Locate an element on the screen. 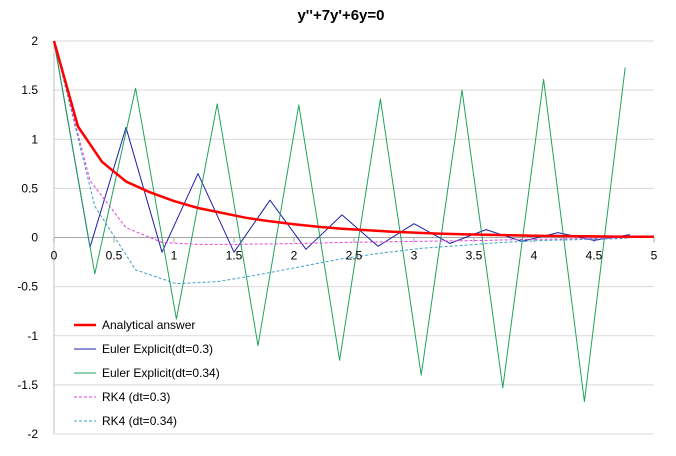  legend-item: Euler Explicit(dt=0.3) is located at coordinates (143, 349).